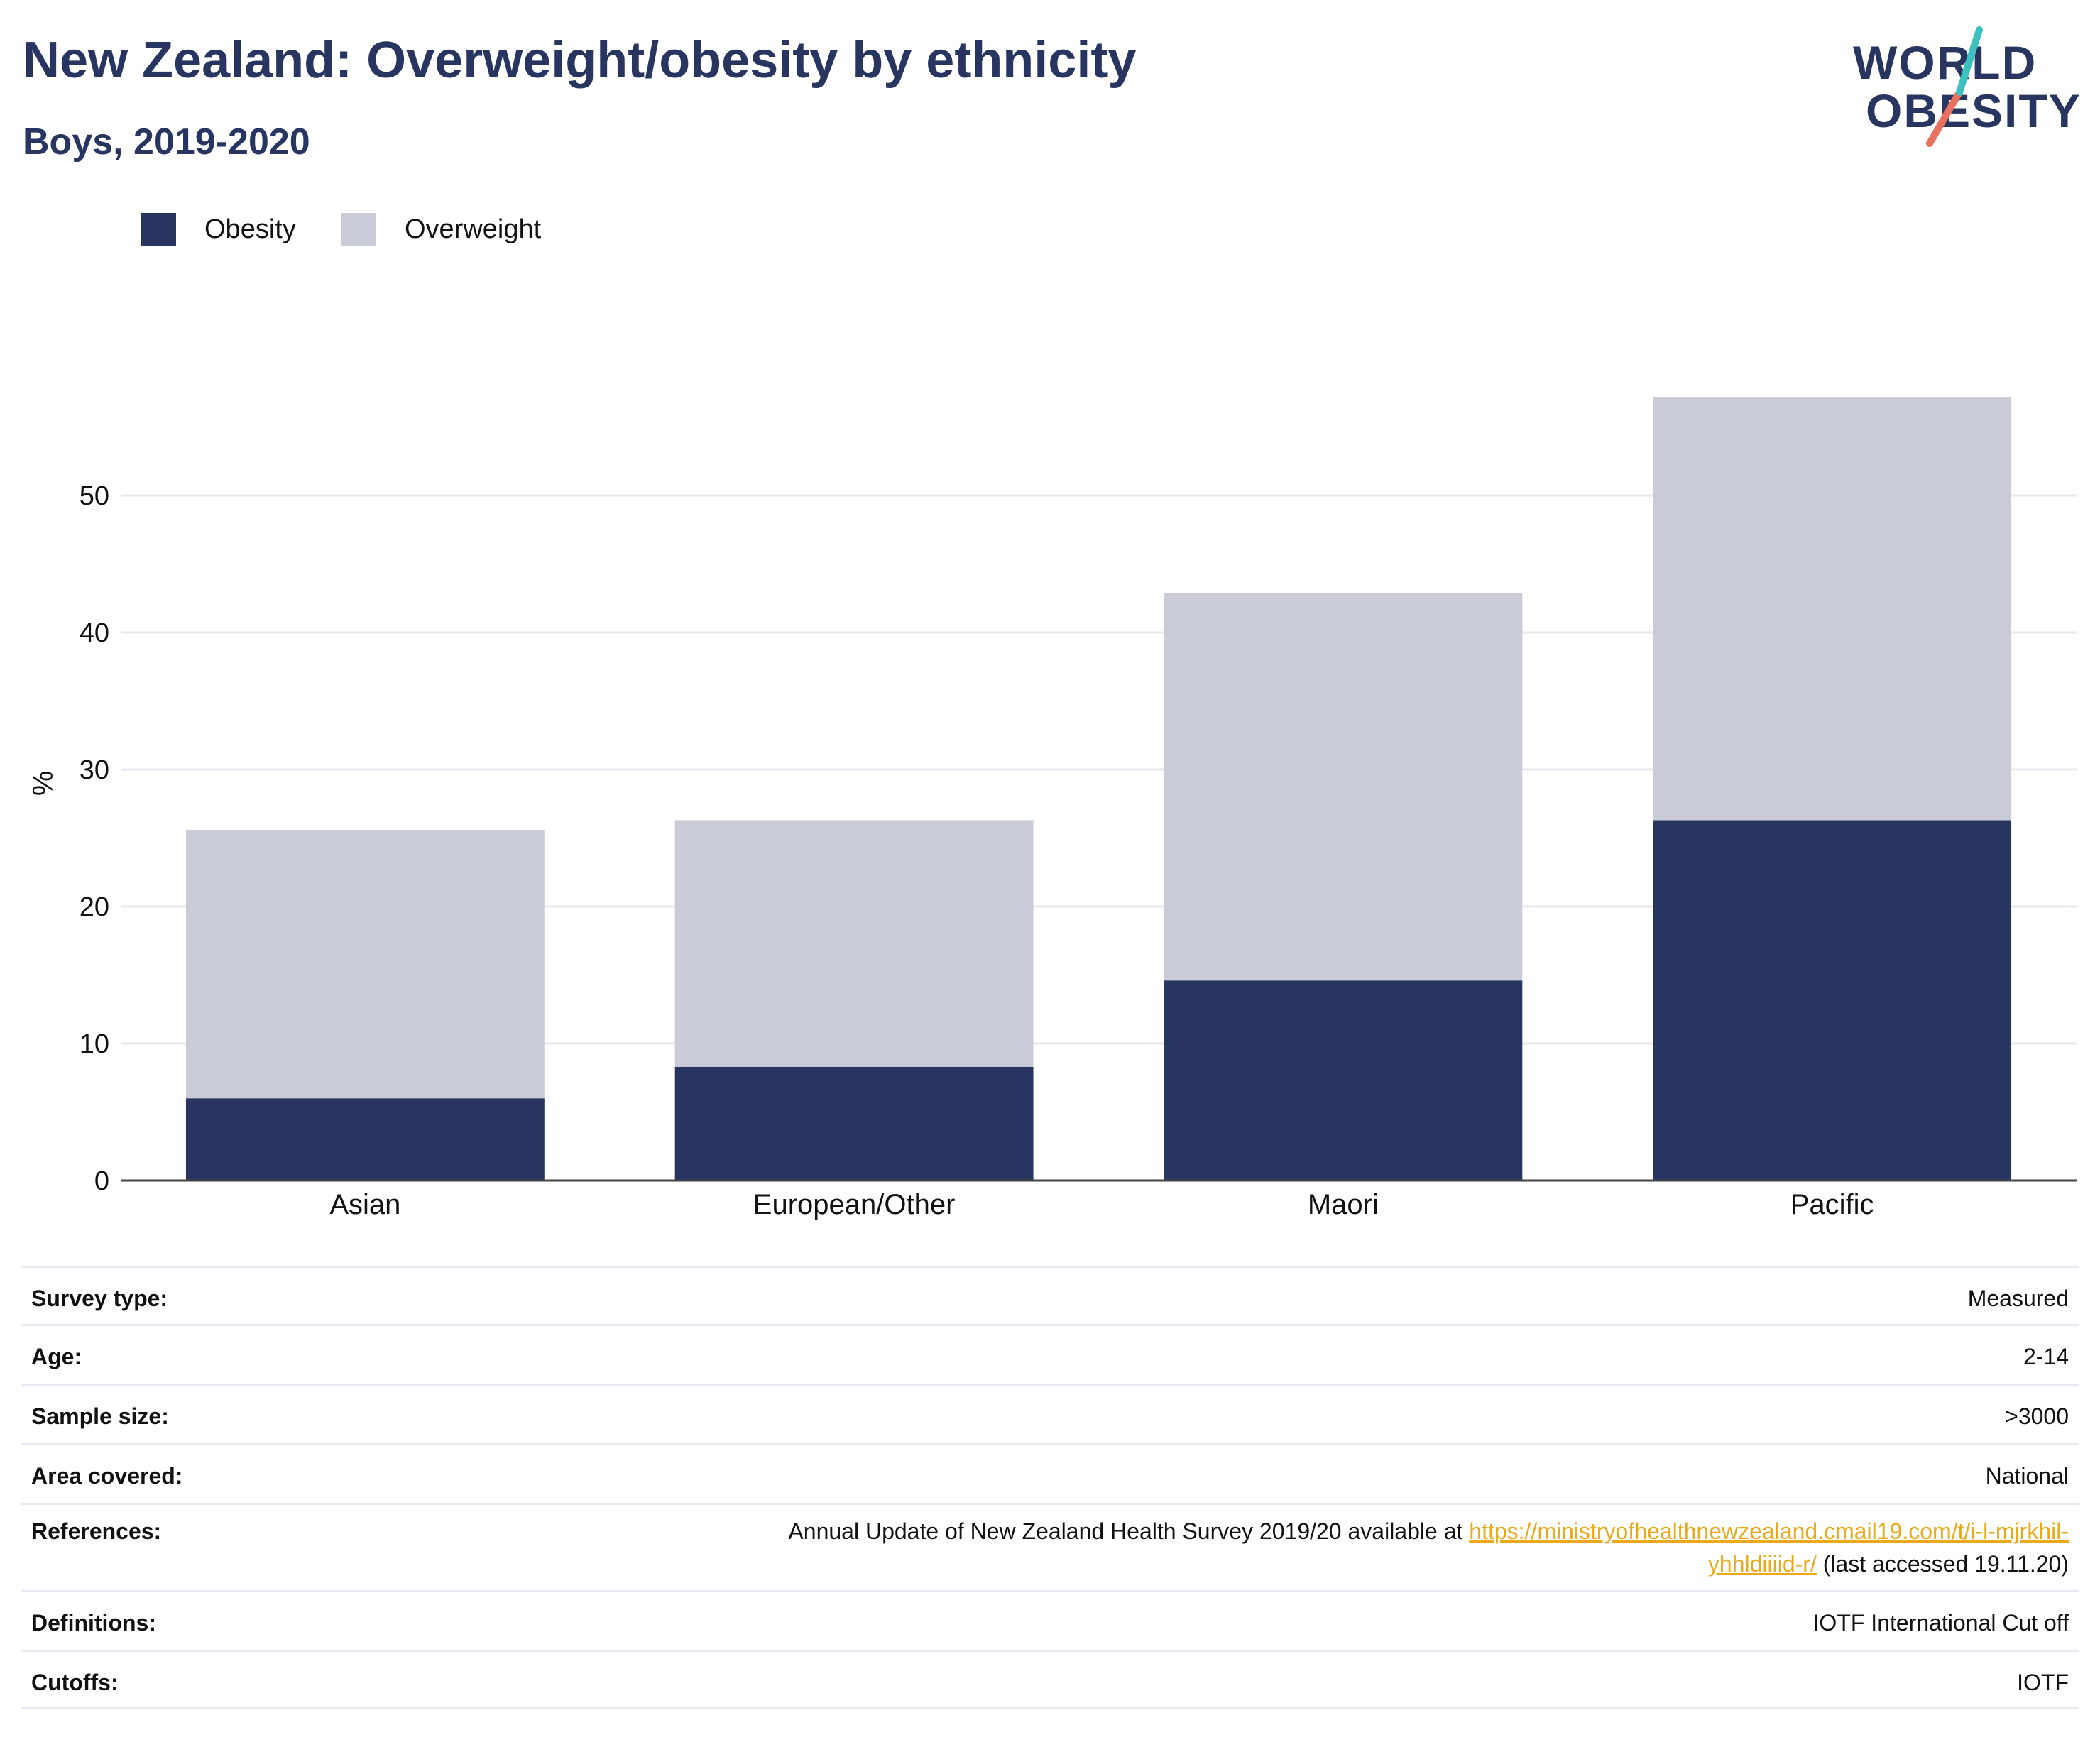 The image size is (2100, 1747). I want to click on logo-line-2: OBESITY, so click(1974, 110).